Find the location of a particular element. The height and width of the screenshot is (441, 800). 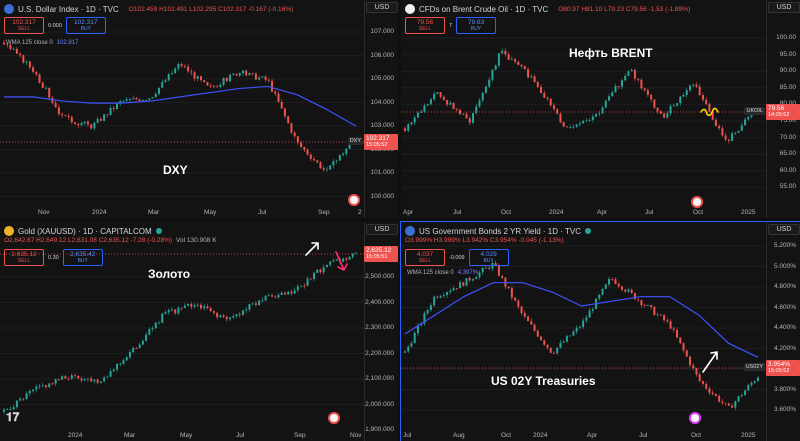

brent-time-axis: Apr Jul Oct 2024 Apr Jul Oct 2025 is located at coordinates (583, 212).